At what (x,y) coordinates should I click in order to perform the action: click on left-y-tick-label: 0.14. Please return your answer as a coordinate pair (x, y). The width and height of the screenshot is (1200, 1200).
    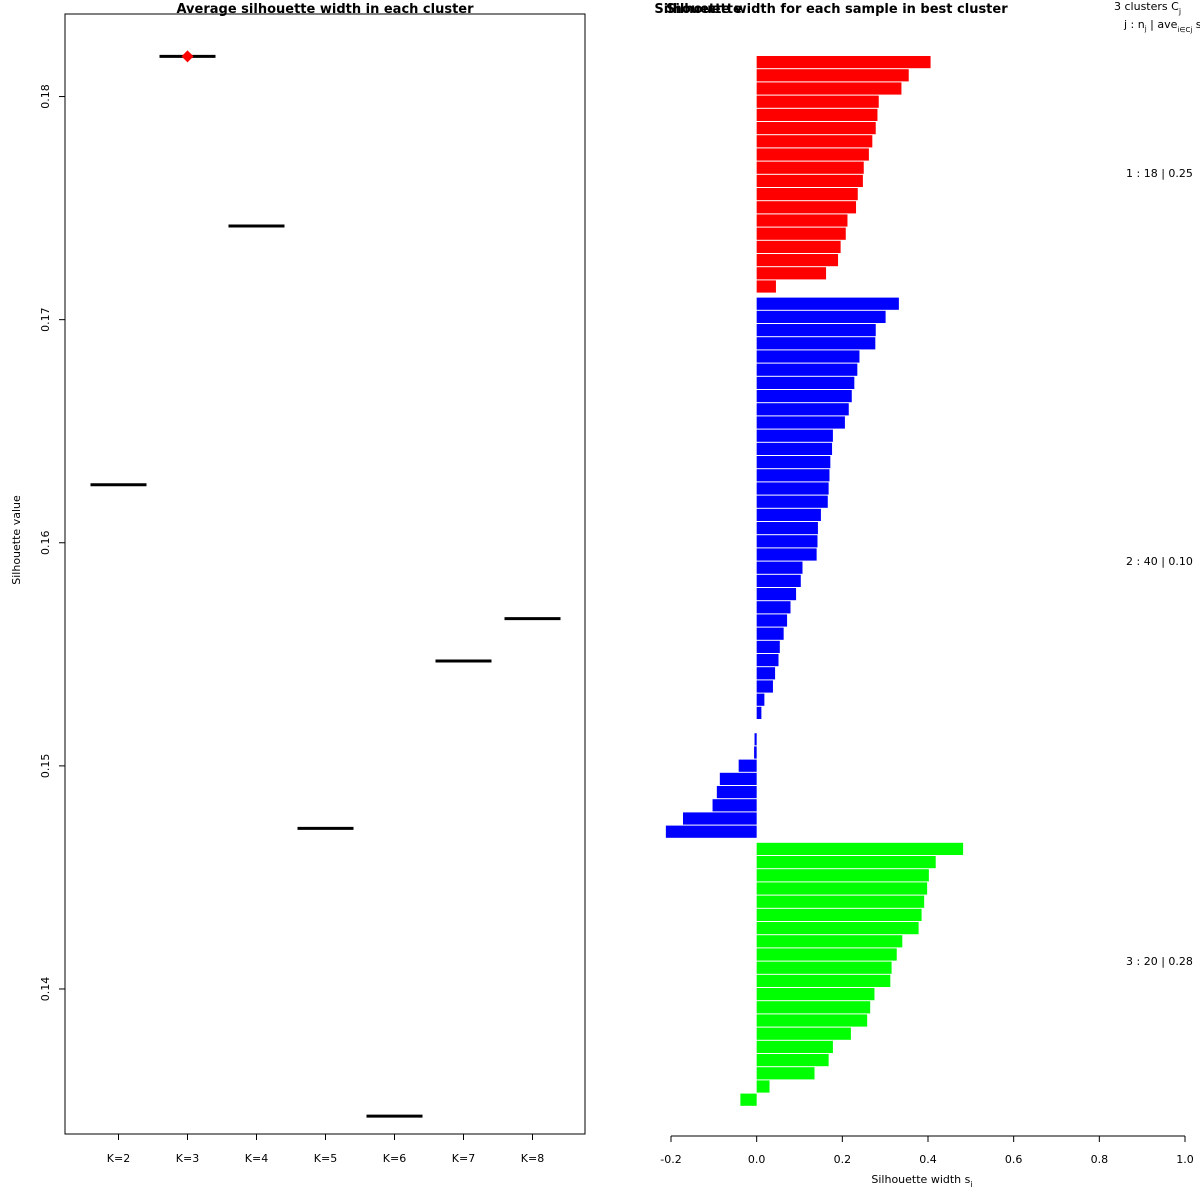
    Looking at the image, I should click on (45, 989).